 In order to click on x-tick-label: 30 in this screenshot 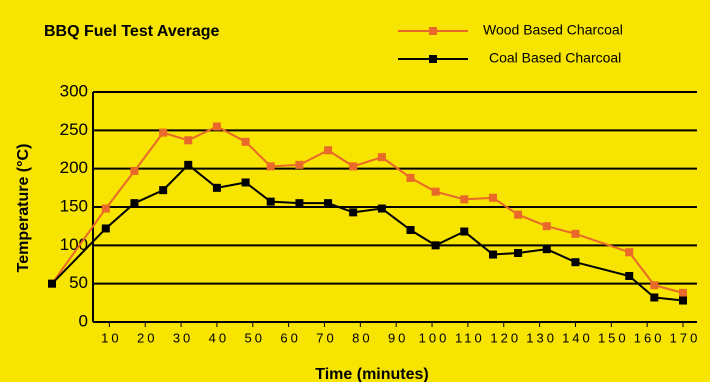, I will do `click(183, 337)`.